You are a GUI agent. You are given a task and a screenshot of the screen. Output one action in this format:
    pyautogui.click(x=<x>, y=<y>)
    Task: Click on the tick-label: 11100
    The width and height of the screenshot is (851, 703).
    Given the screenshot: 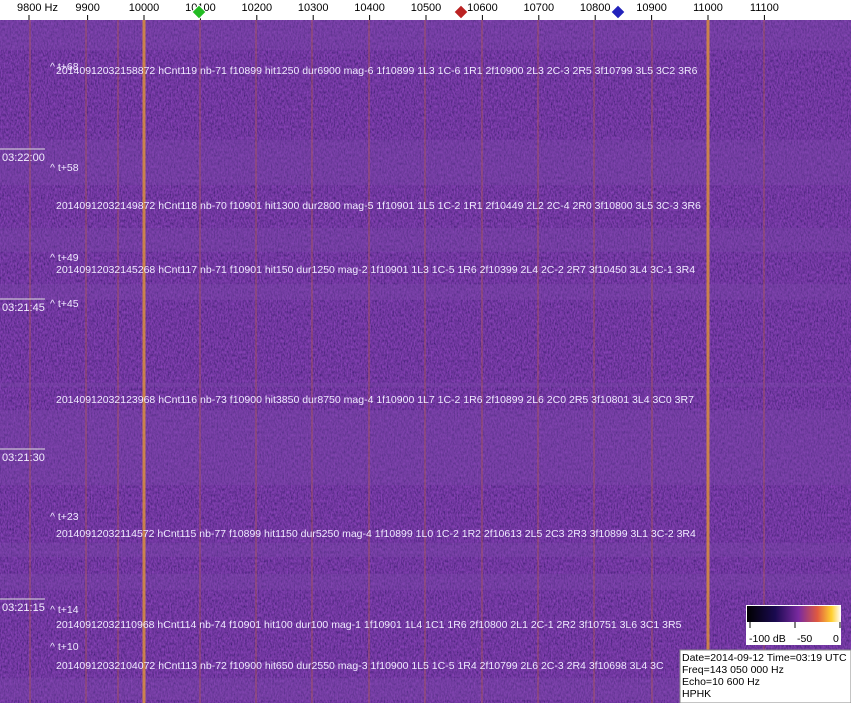 What is the action you would take?
    pyautogui.click(x=764, y=8)
    